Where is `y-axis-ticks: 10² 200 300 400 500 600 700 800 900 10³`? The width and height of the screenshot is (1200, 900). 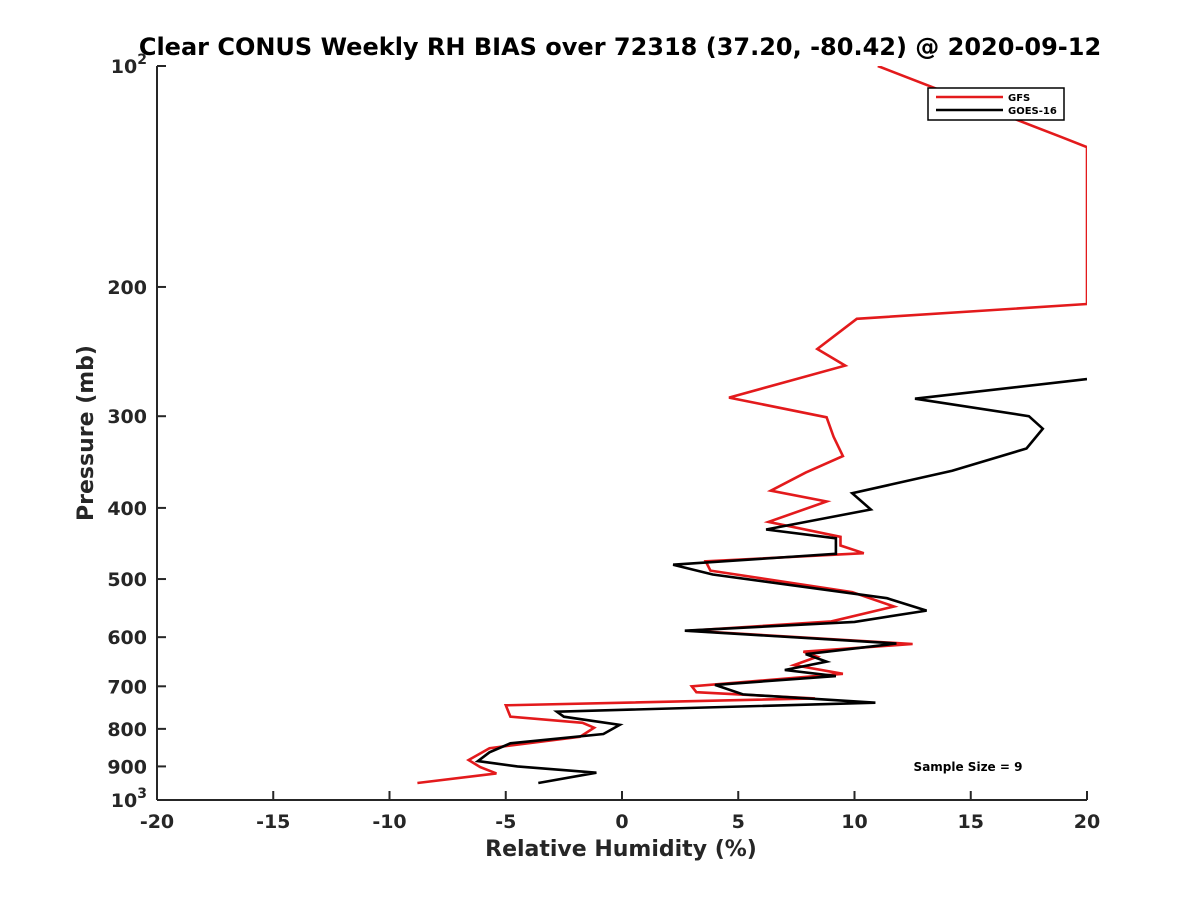 y-axis-ticks: 10² 200 300 400 500 600 700 800 900 10³ is located at coordinates (136, 432).